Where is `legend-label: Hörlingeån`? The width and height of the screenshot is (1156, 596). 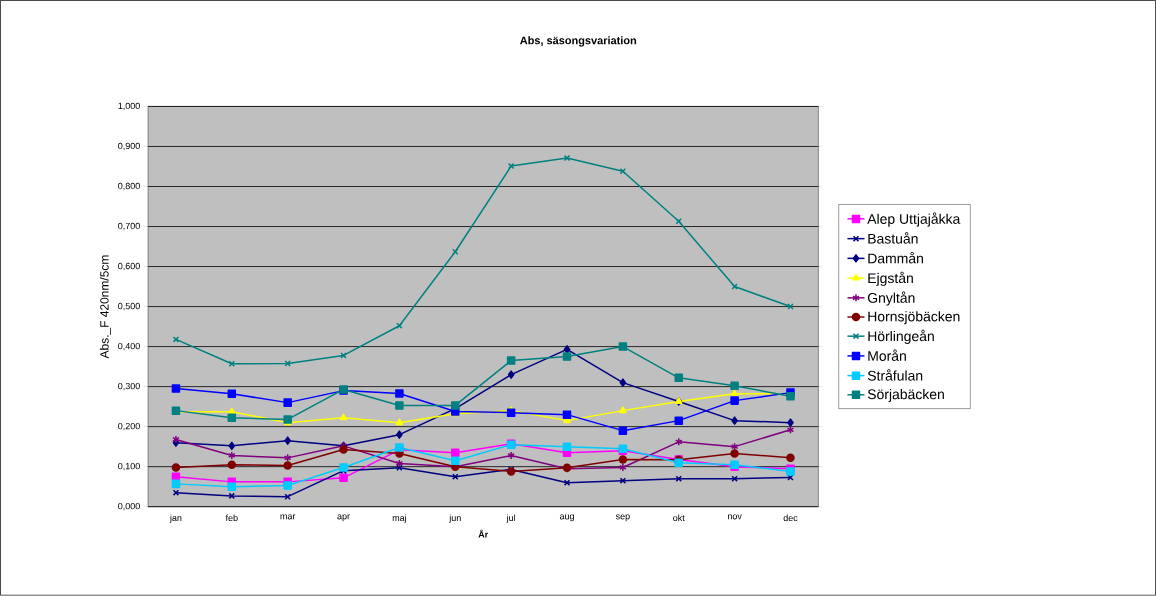
legend-label: Hörlingeån is located at coordinates (901, 337).